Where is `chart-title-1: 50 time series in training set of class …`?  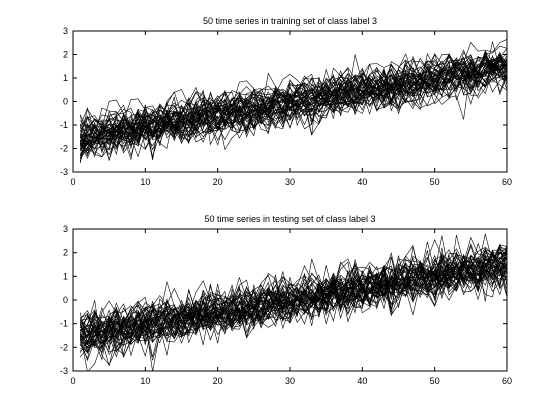
chart-title-1: 50 time series in training set of class … is located at coordinates (290, 21).